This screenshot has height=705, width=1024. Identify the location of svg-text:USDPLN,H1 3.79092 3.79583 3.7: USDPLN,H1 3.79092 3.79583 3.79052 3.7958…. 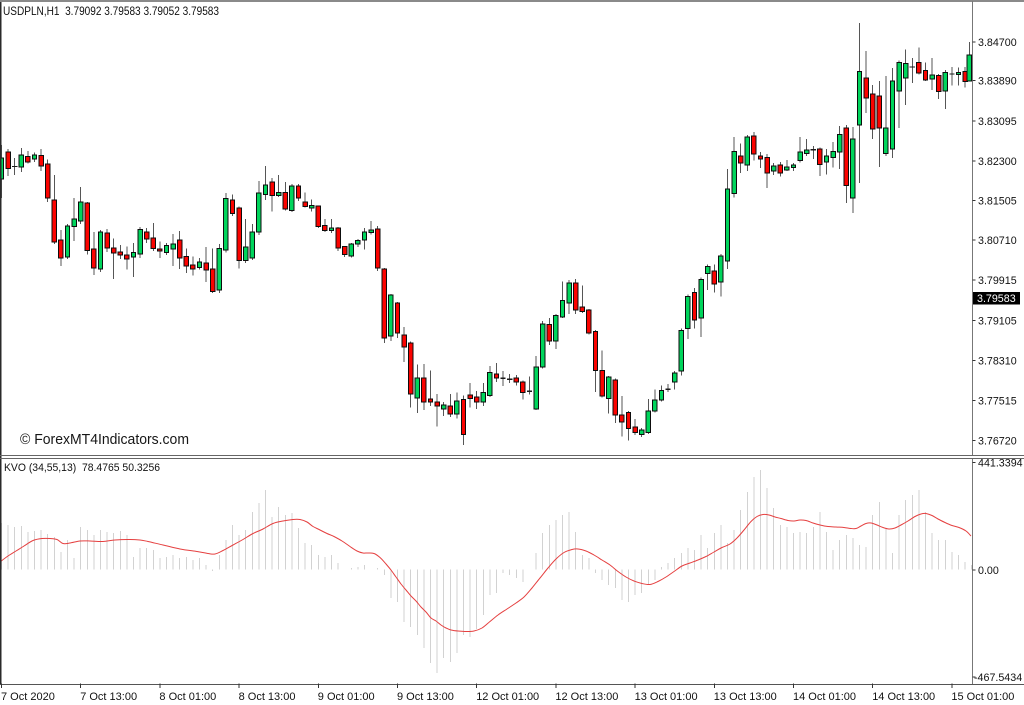
(111, 11).